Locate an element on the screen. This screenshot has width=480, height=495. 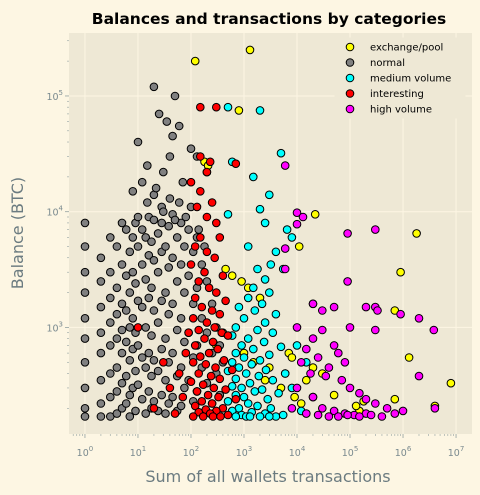
y-tick-label: 10⁵ is located at coordinates (54, 96).